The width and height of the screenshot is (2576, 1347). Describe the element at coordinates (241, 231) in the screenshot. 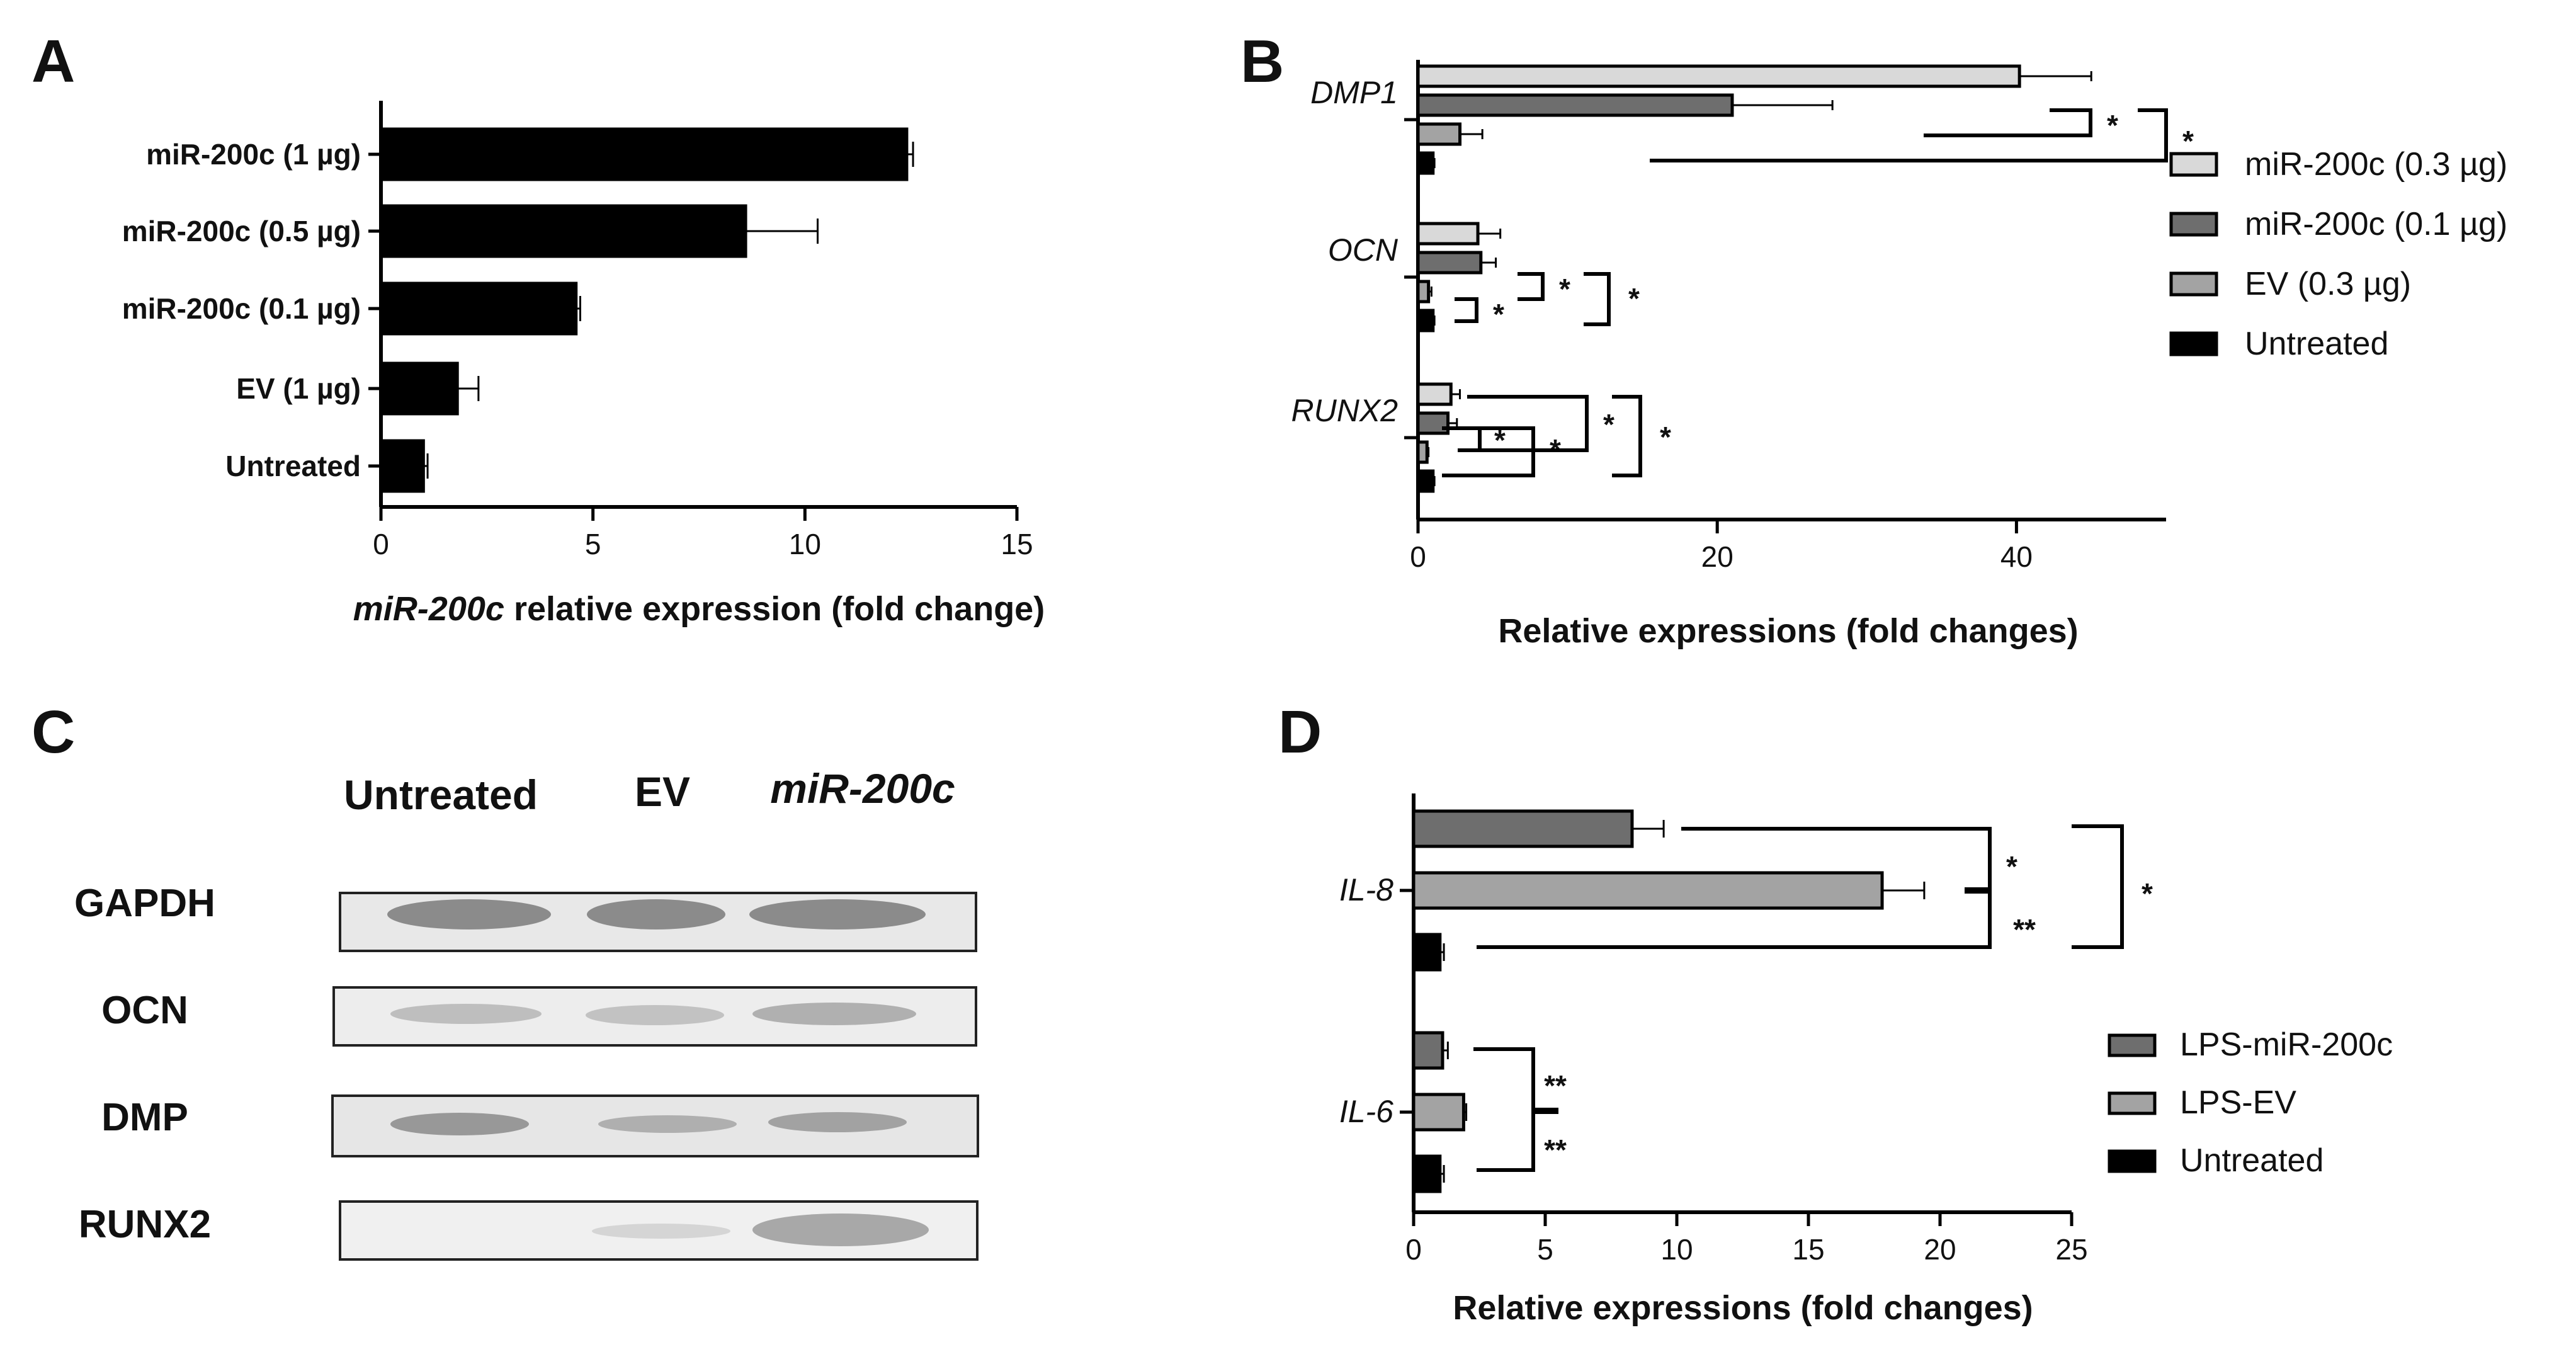

I see `chart-a-category-mir-200c-0-5-g: miR-200c (0.5 µg)` at that location.